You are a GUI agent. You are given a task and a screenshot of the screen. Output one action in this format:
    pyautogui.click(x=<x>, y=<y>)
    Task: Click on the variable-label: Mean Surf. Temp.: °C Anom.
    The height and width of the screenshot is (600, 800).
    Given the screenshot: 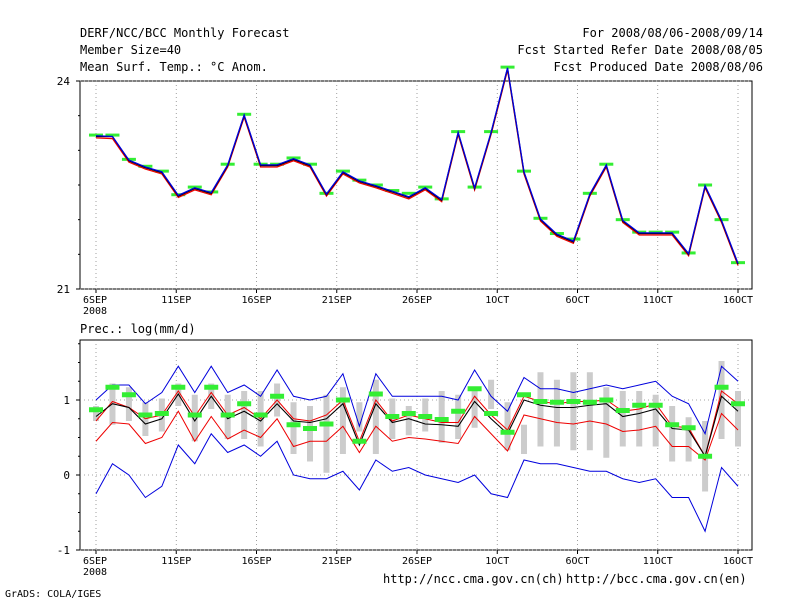 What is the action you would take?
    pyautogui.click(x=174, y=67)
    